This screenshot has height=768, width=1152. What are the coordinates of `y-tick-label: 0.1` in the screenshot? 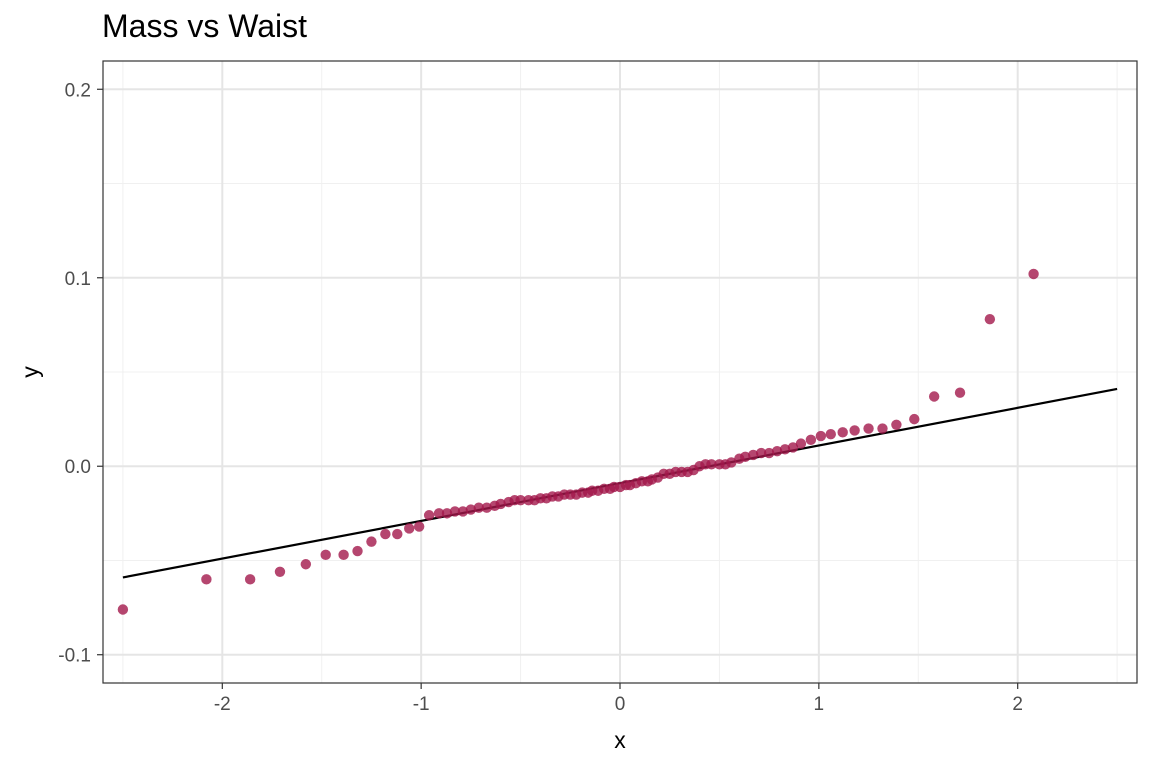 It's located at (78, 279).